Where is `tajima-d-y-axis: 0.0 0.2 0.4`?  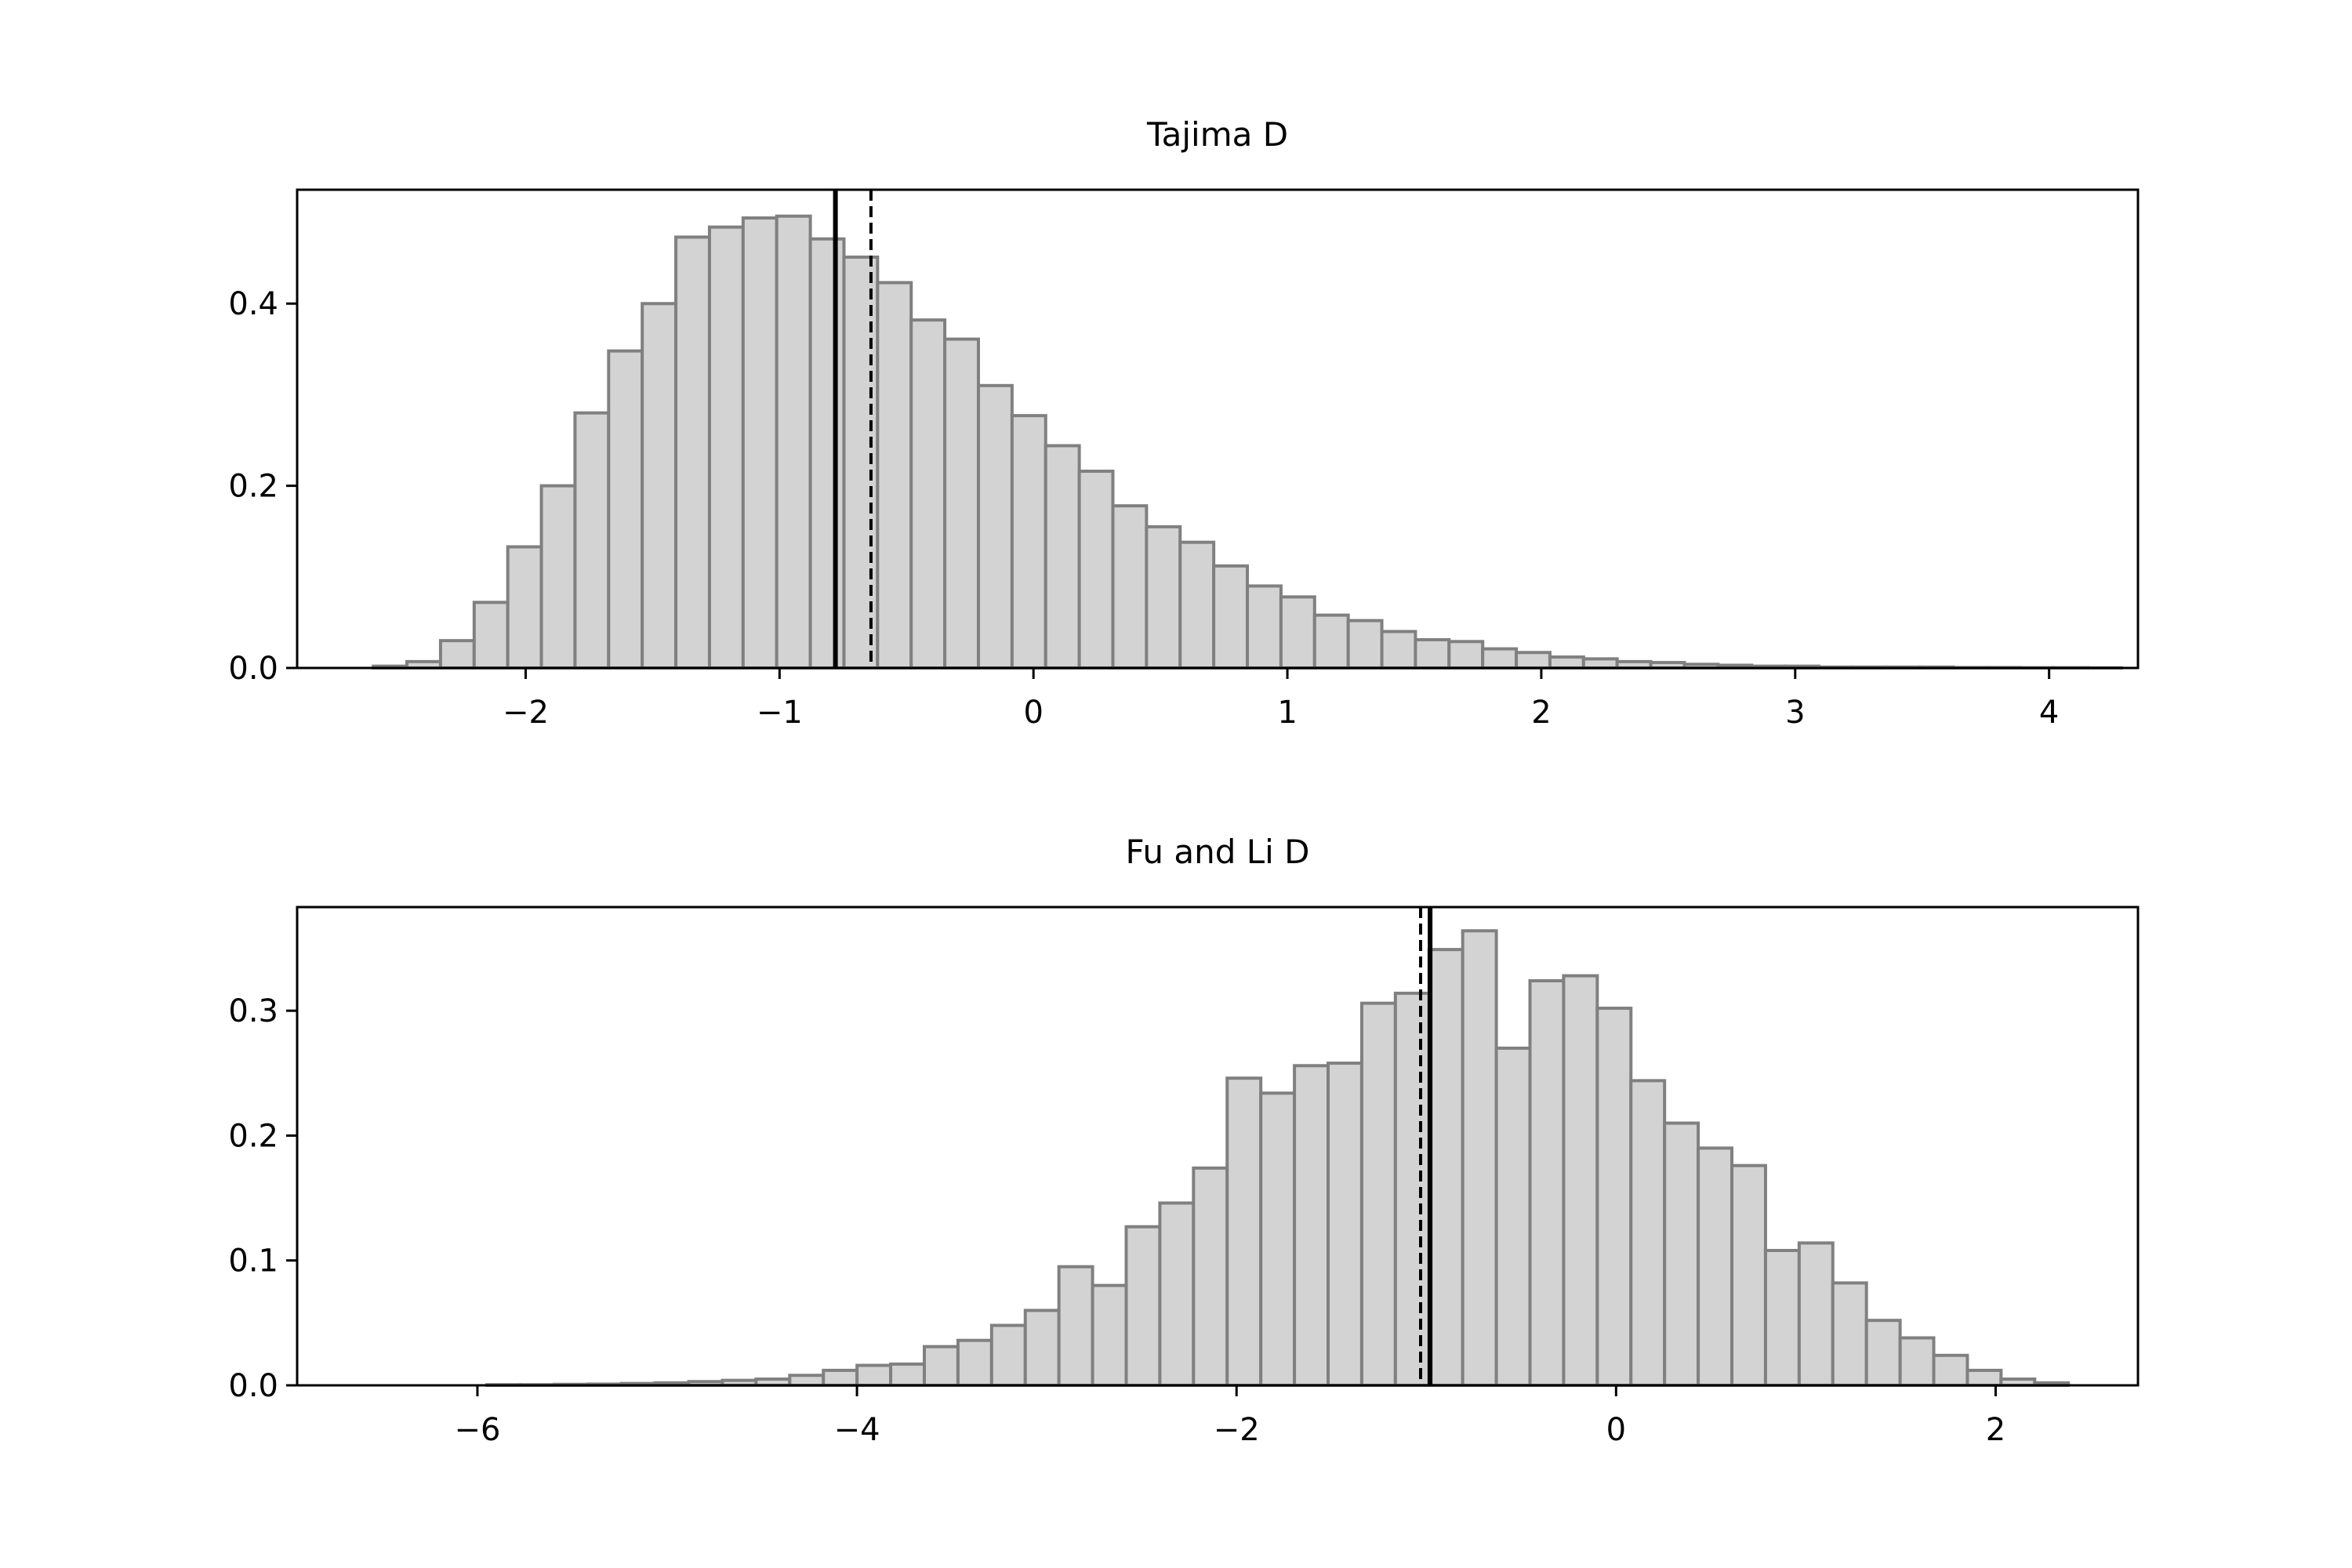
tajima-d-y-axis: 0.0 0.2 0.4 is located at coordinates (262, 486).